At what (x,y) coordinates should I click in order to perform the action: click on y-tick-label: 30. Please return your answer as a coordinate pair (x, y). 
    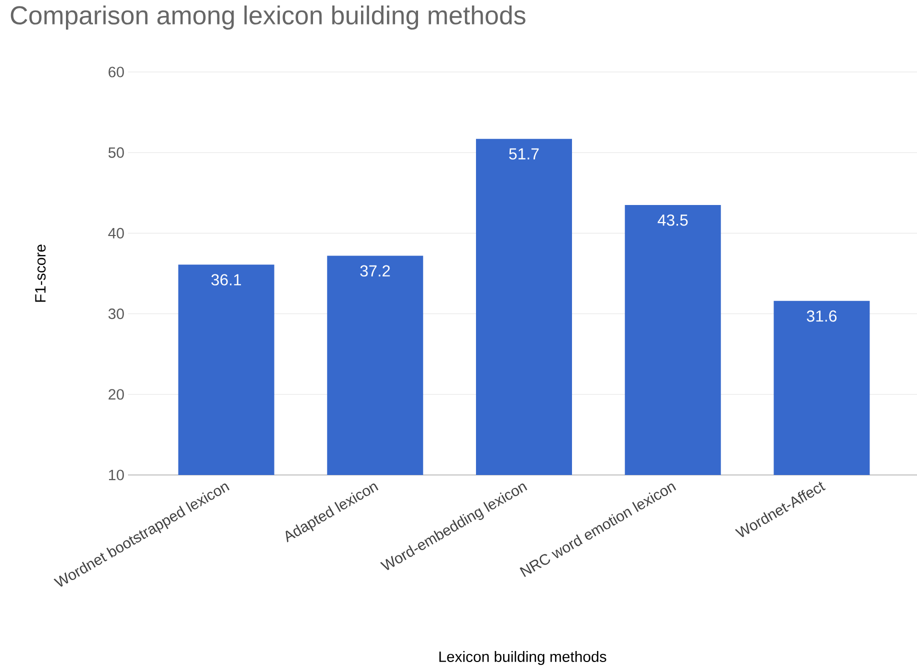
    Looking at the image, I should click on (116, 314).